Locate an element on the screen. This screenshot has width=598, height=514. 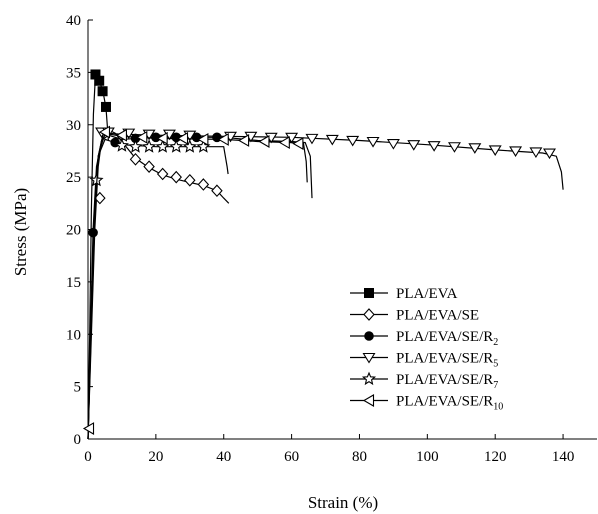
legend-item: PLA/EVA is located at coordinates (404, 294).